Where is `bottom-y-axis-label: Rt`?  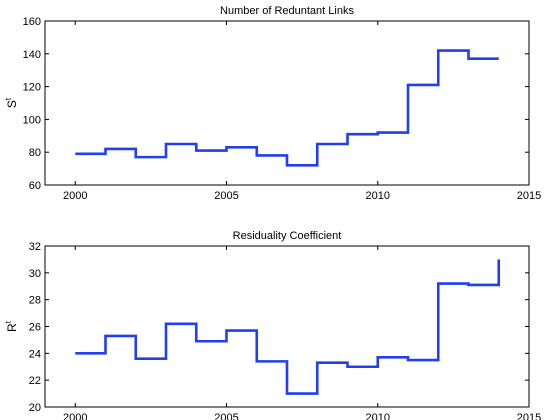
bottom-y-axis-label: Rt is located at coordinates (11, 326).